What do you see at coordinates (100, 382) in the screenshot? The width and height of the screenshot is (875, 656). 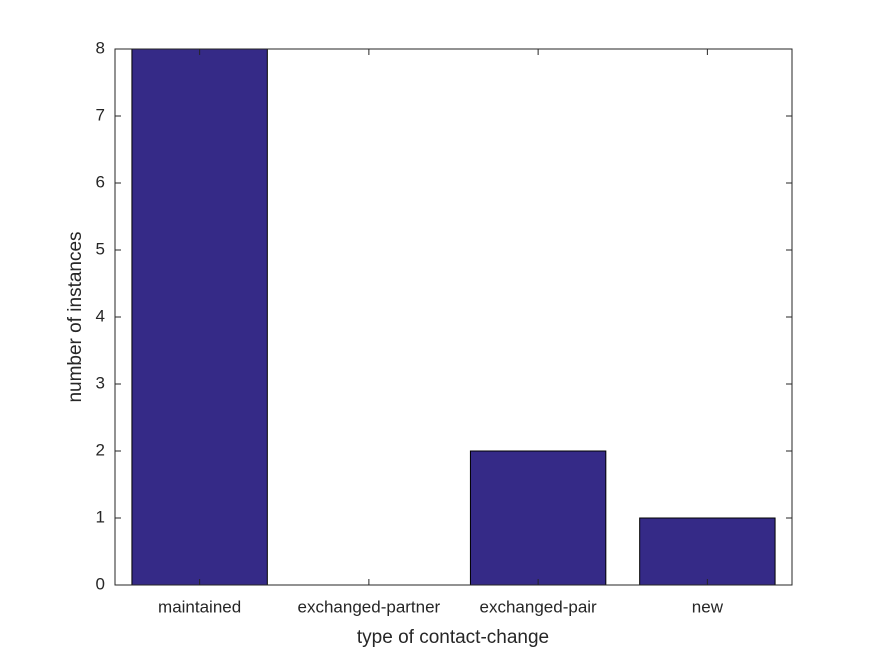 I see `y-tick-label: 3` at bounding box center [100, 382].